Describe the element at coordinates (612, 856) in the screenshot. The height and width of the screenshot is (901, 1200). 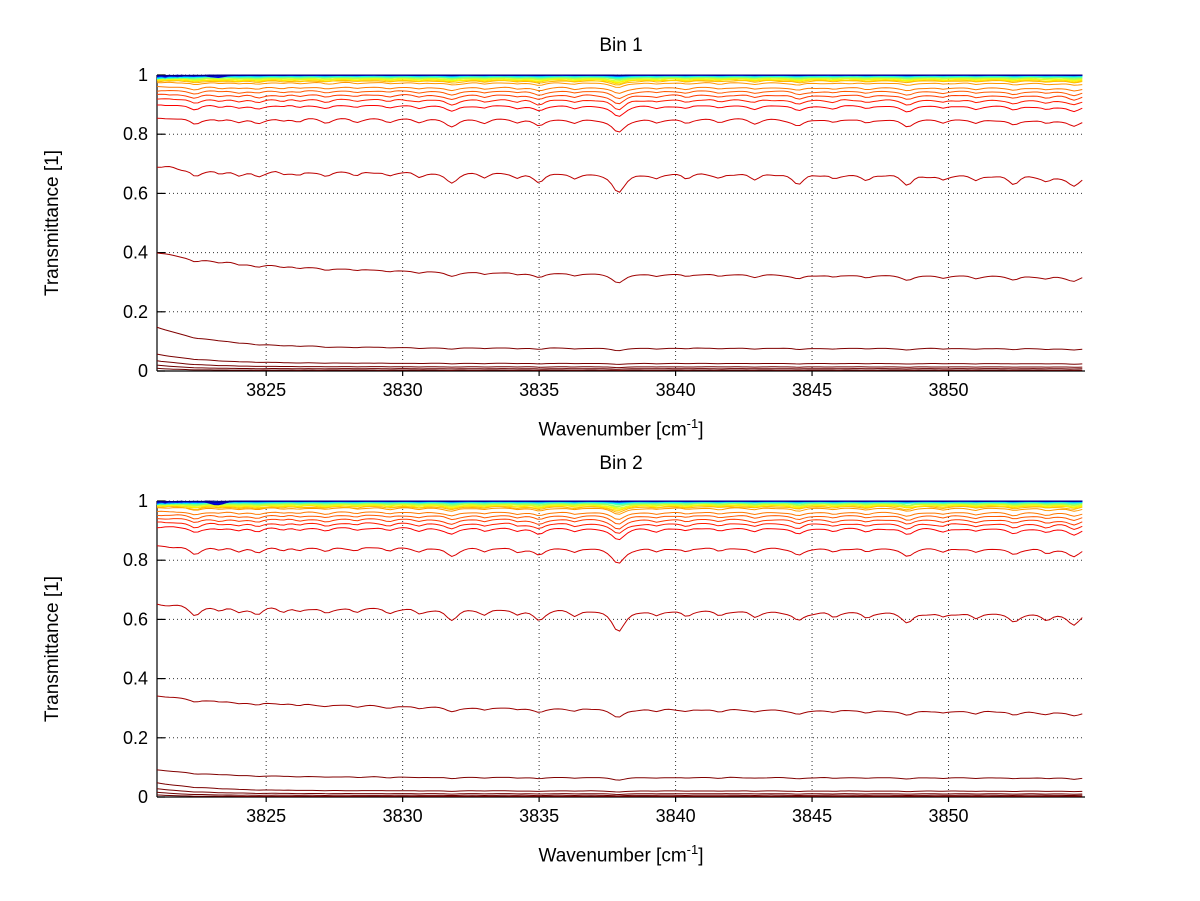
I see `subplot2-xlabel-main: Wavenumber [cm` at that location.